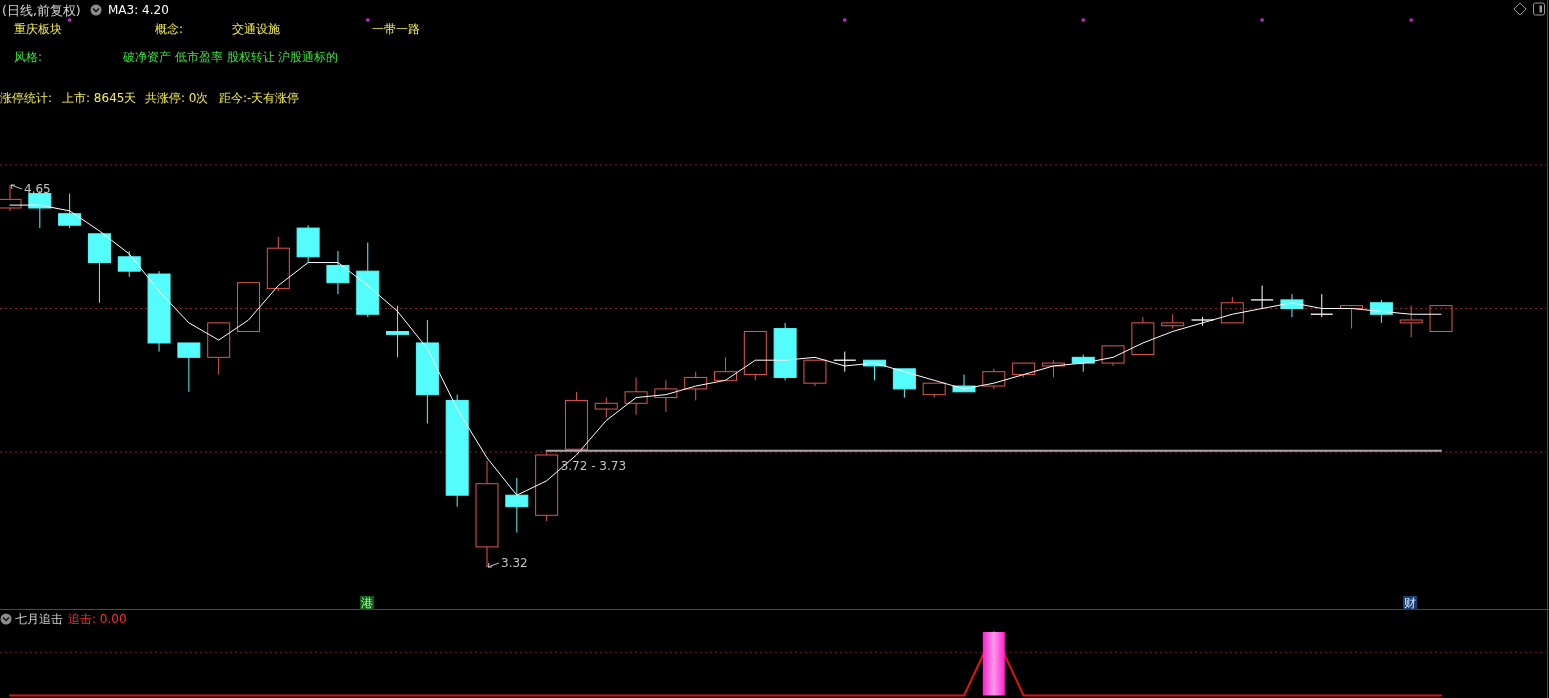 Image resolution: width=1549 pixels, height=698 pixels. Describe the element at coordinates (177, 98) in the screenshot. I see `text: 共涨停: 0次` at that location.